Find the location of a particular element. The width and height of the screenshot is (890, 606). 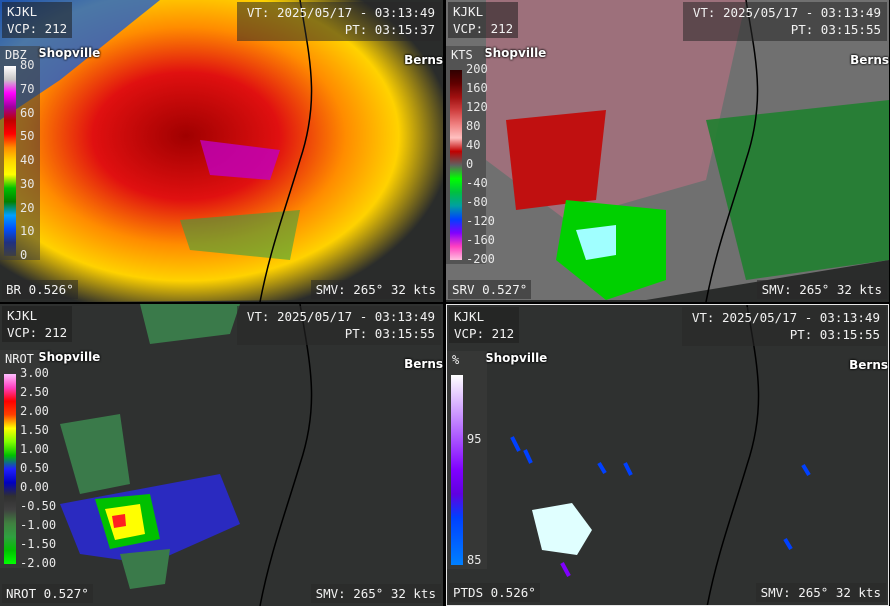

legend-tick-label: -80 is located at coordinates (477, 202).